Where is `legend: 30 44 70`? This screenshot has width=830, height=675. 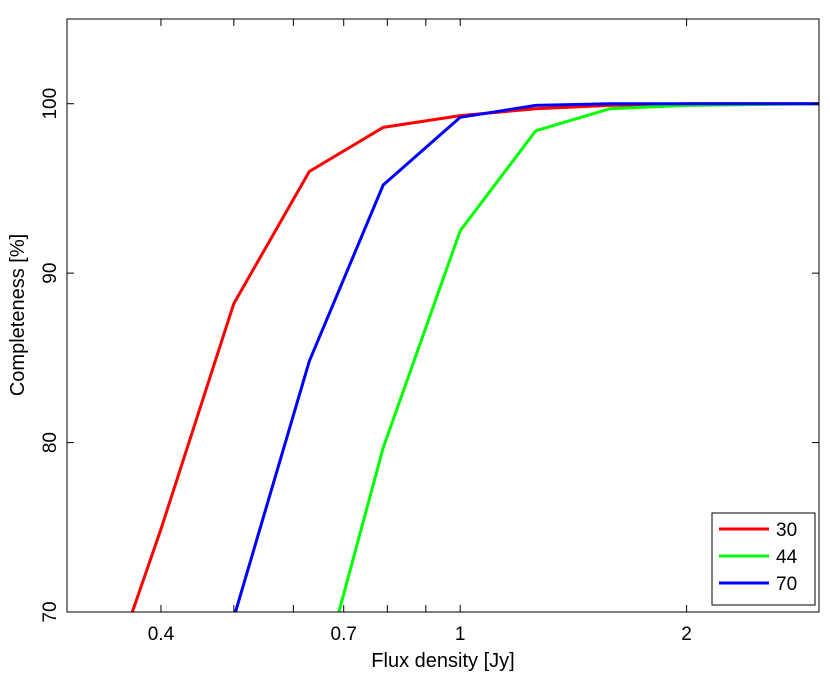
legend: 30 44 70 is located at coordinates (763, 559).